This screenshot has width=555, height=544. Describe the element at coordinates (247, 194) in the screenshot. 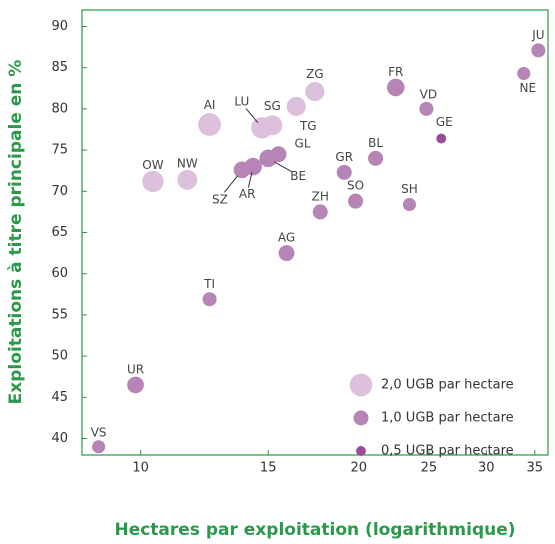

I see `point-label: AR` at that location.